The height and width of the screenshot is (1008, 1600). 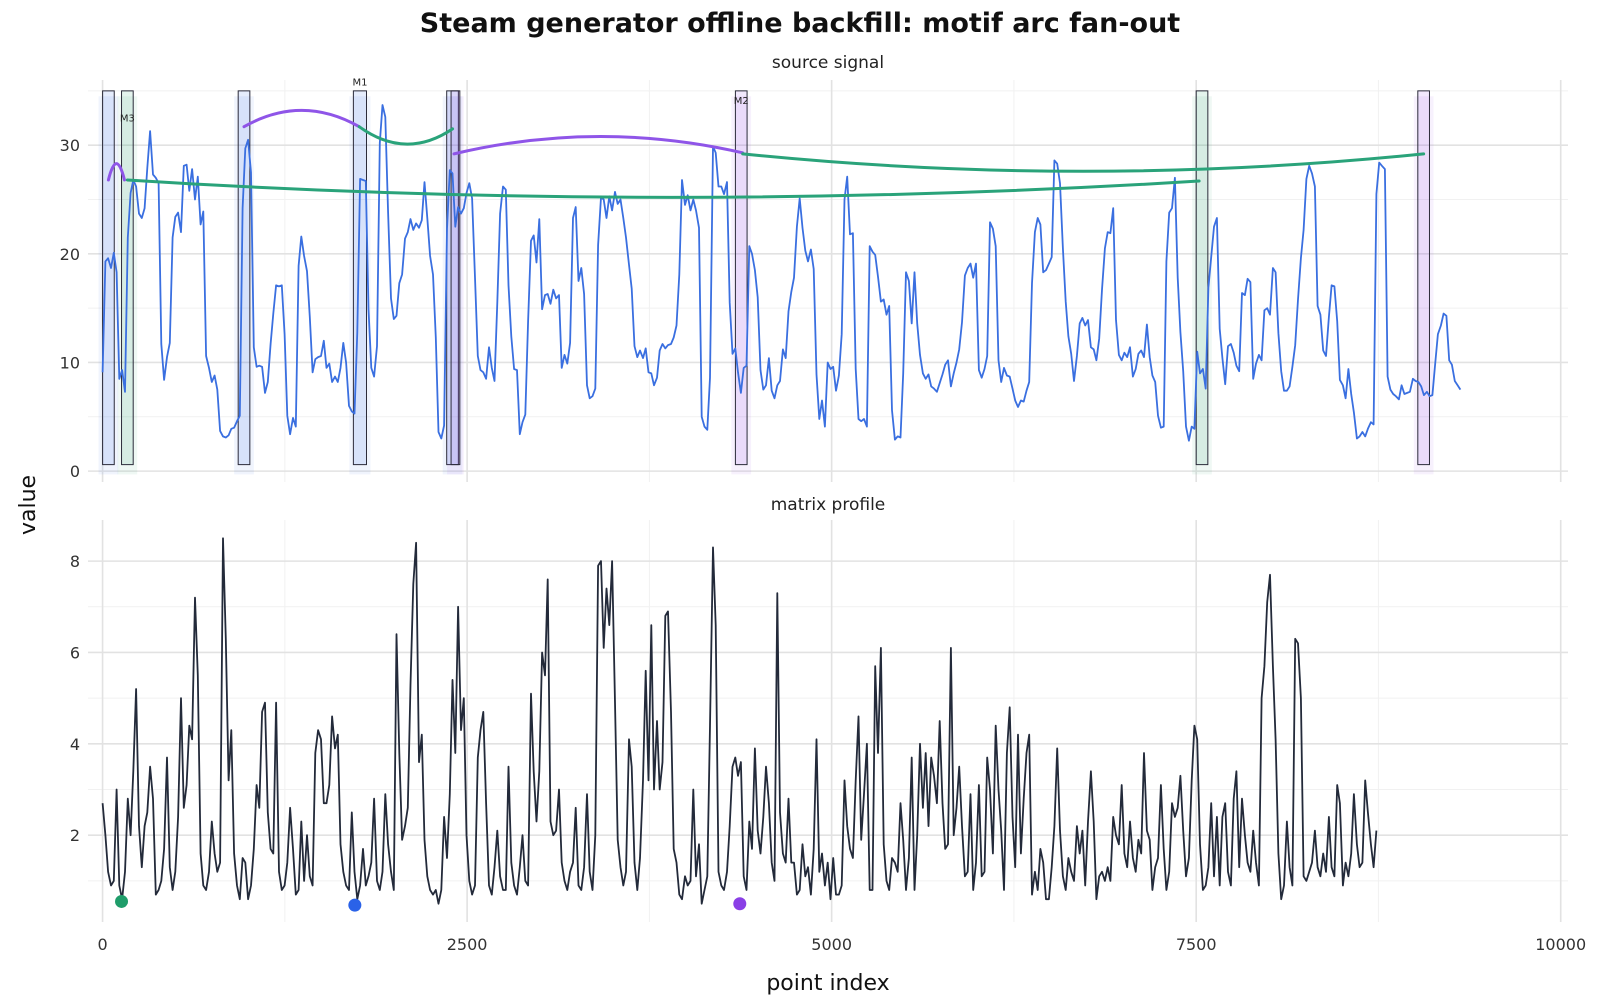 What do you see at coordinates (102, 944) in the screenshot?
I see `x-tick-label: 0` at bounding box center [102, 944].